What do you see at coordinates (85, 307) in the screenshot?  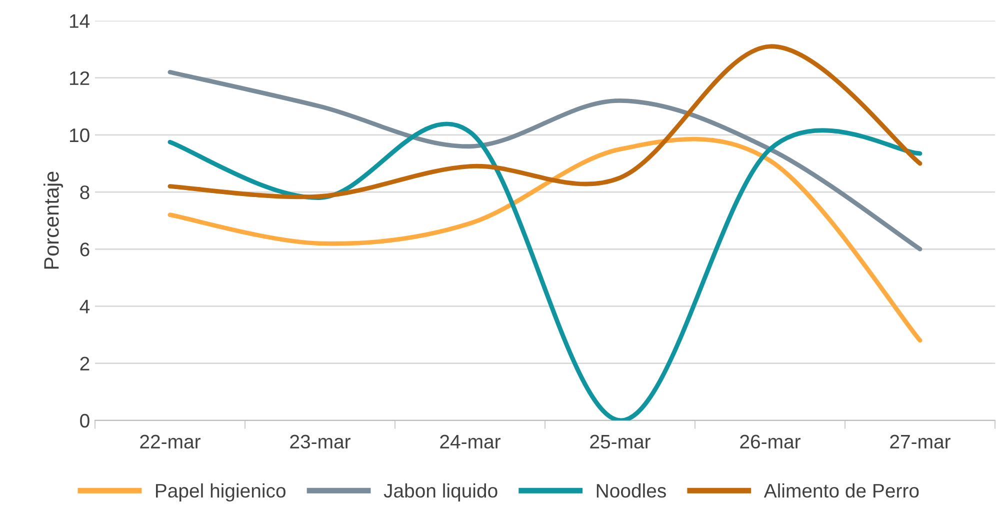 I see `y-tick-label: 4` at bounding box center [85, 307].